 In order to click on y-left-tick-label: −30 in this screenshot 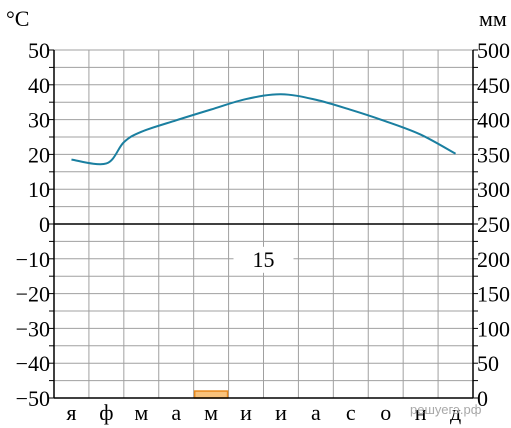, I will do `click(33, 328)`.